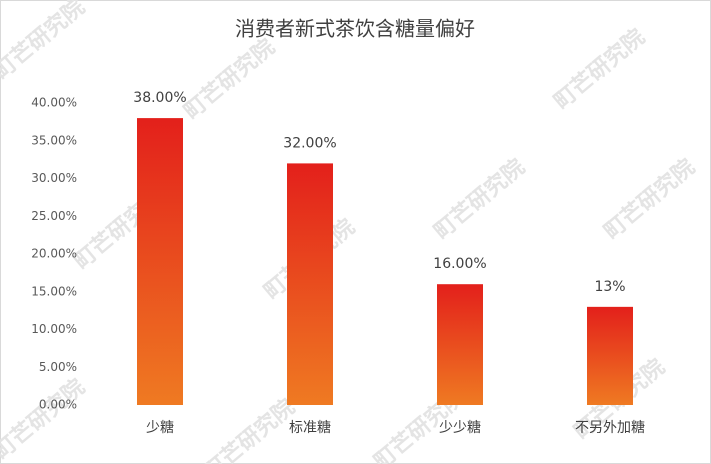 The width and height of the screenshot is (711, 464). I want to click on y-tick-label: 25.00%, so click(54, 216).